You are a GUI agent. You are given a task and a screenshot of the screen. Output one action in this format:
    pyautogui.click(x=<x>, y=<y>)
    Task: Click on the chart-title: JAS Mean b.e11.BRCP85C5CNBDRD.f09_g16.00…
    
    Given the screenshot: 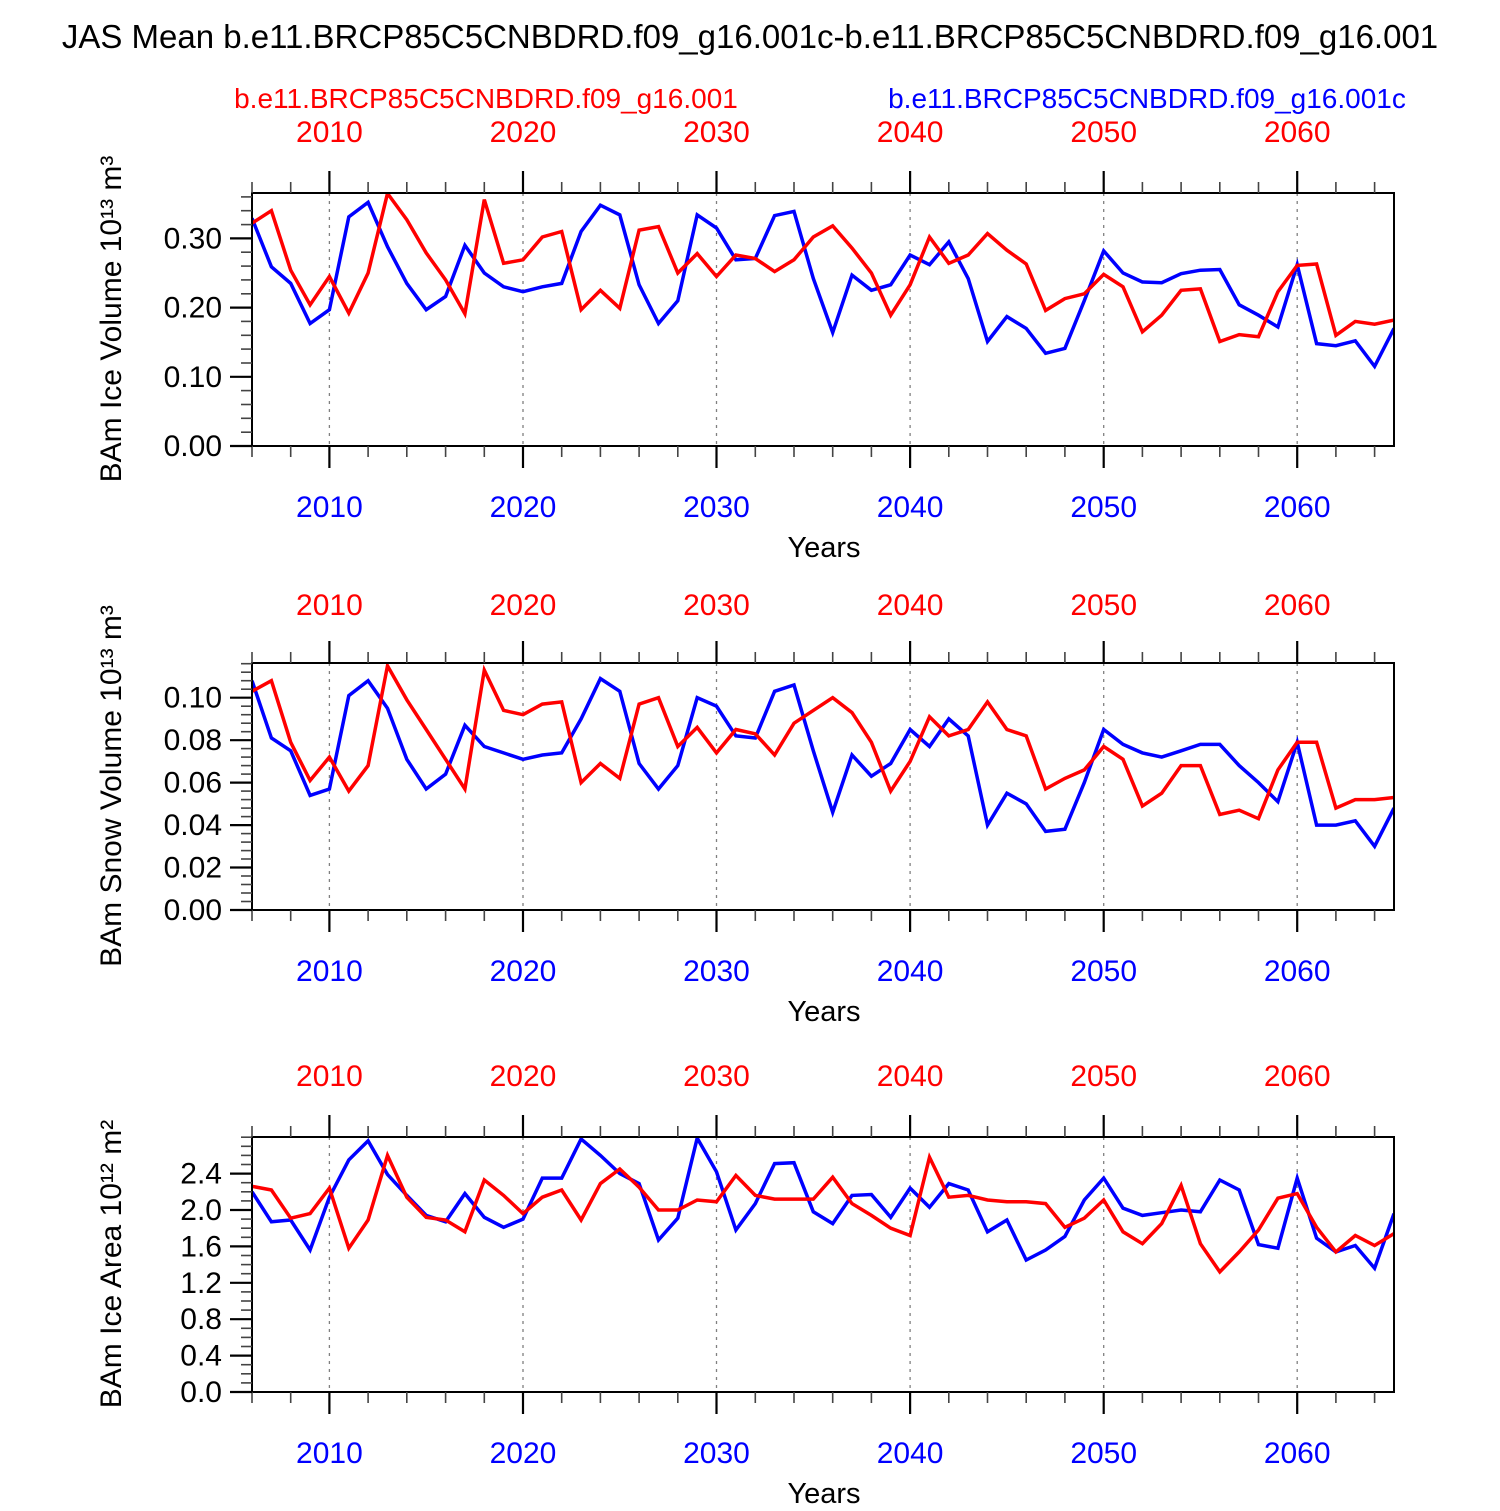 What is the action you would take?
    pyautogui.click(x=750, y=36)
    